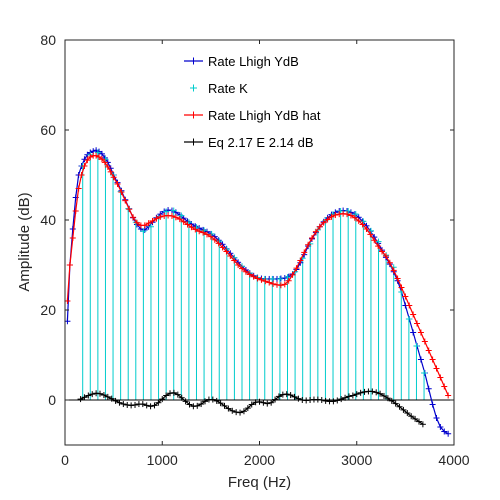 The width and height of the screenshot is (500, 500). I want to click on x-tick-label: 1000, so click(162, 460).